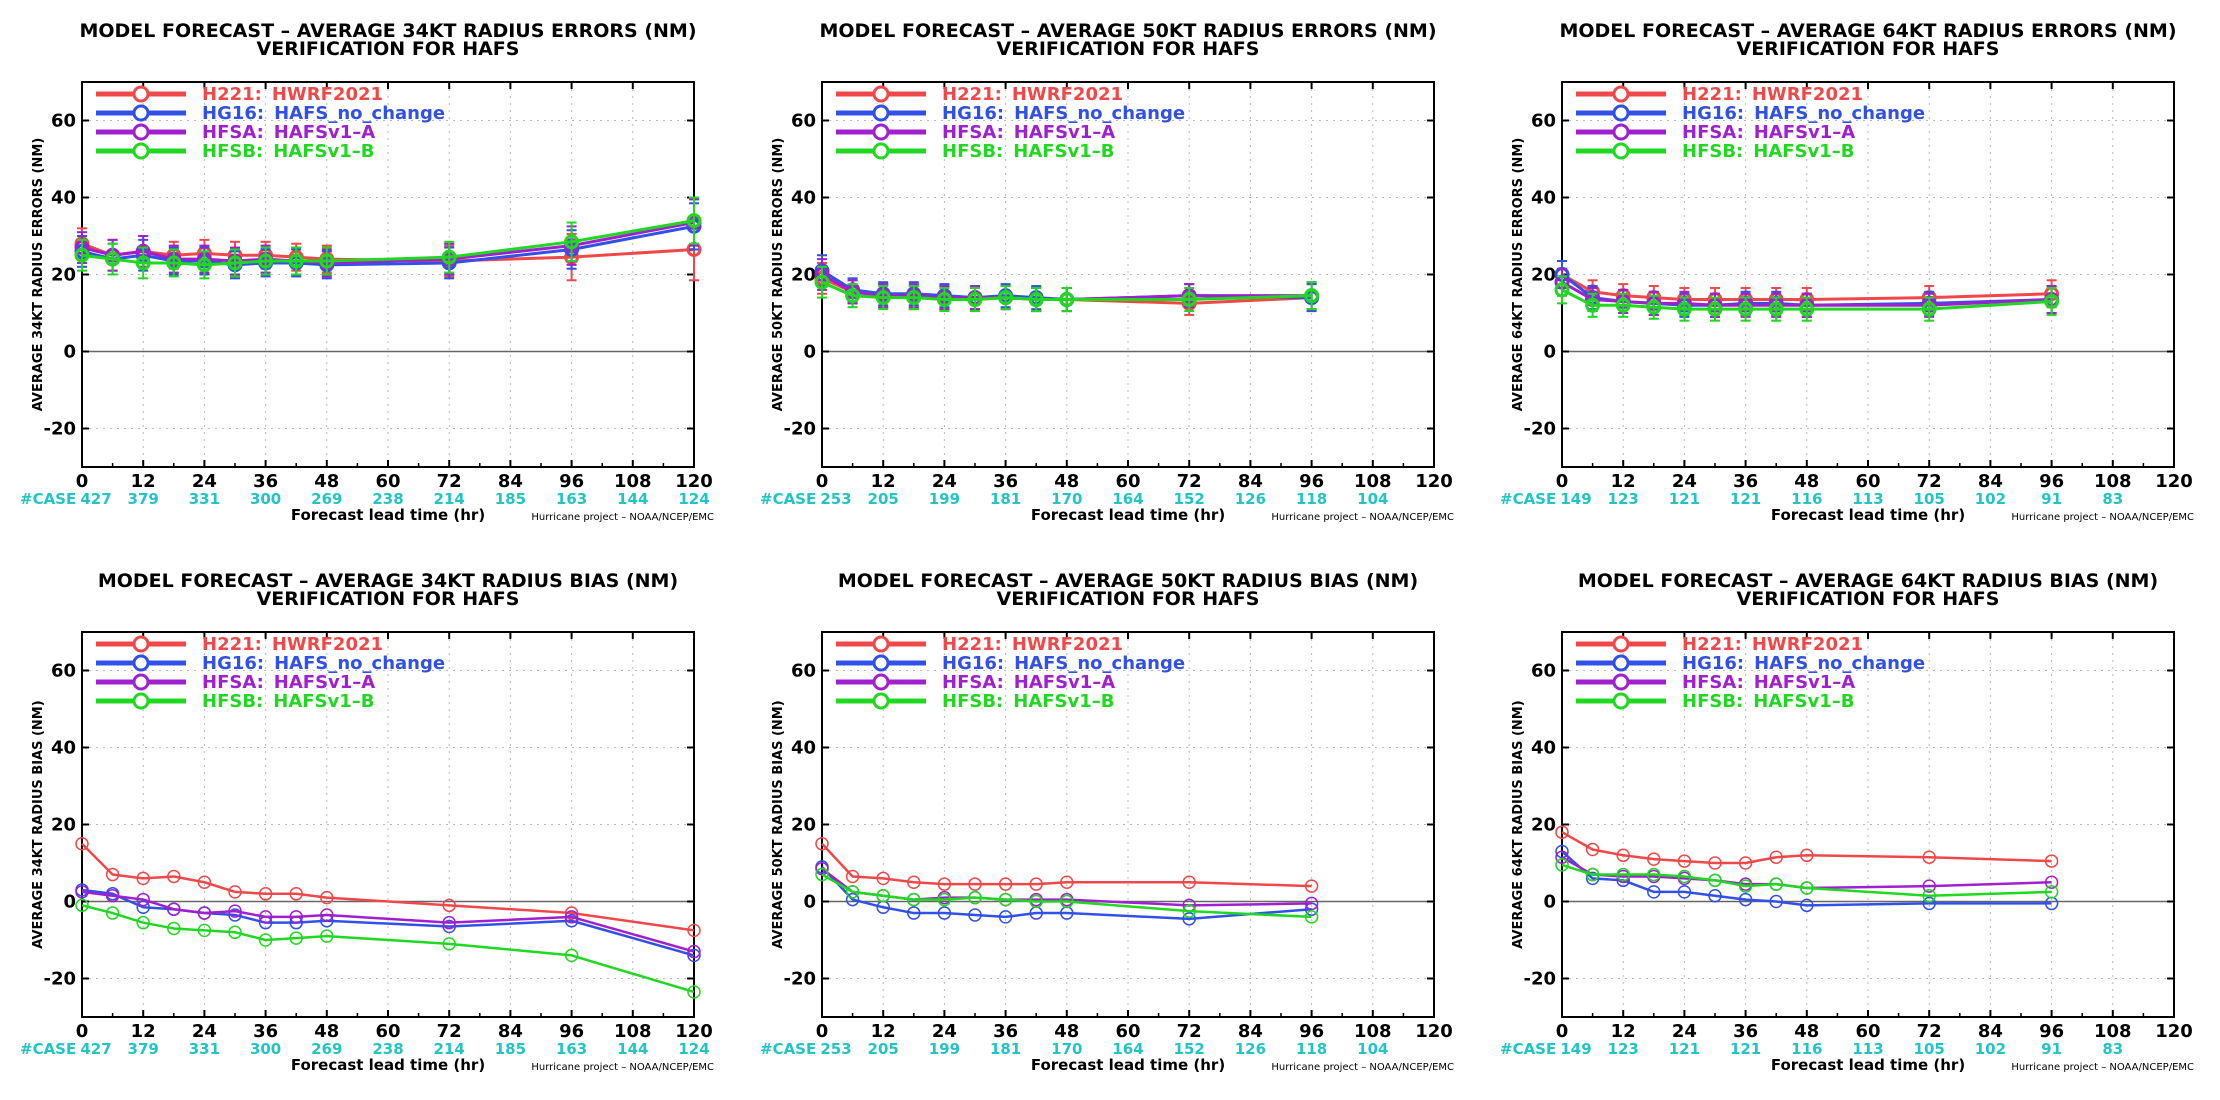 The image size is (2220, 1100). What do you see at coordinates (204, 1049) in the screenshot?
I see `case-count: 331` at bounding box center [204, 1049].